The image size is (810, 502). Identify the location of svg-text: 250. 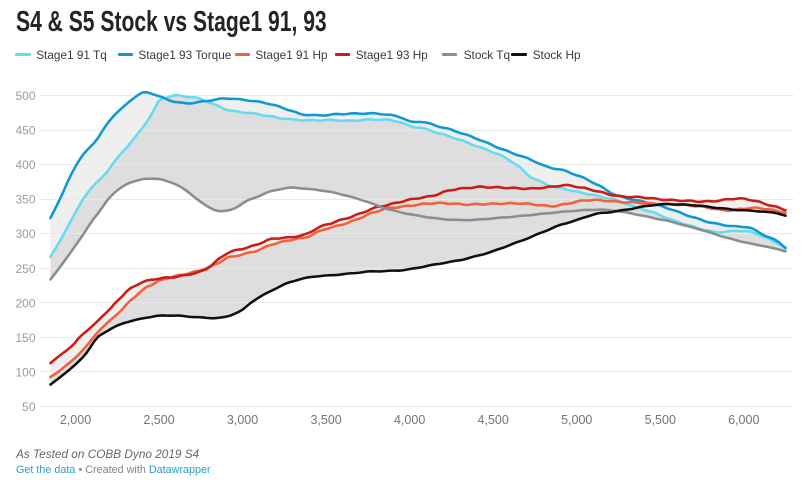
(25, 269).